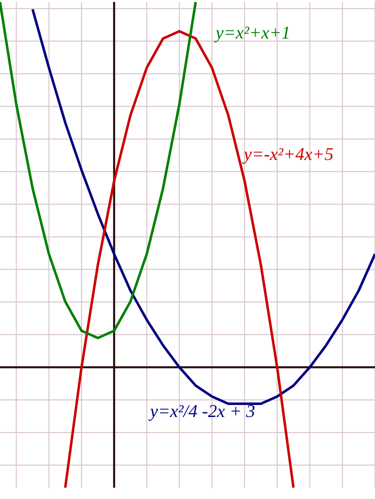 Image resolution: width=375 pixels, height=499 pixels. Describe the element at coordinates (252, 32) in the screenshot. I see `annotation: y=x²+x+1` at that location.